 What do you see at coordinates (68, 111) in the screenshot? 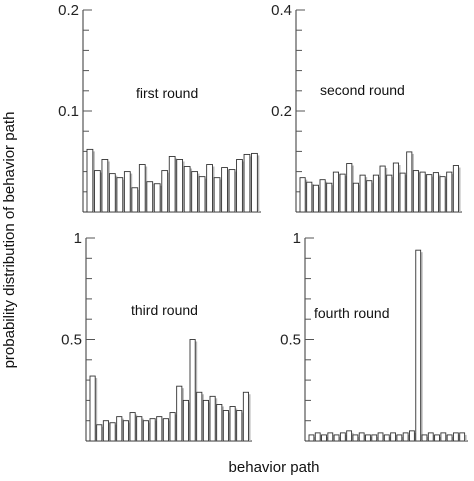
I see `y-tick-label: 0.1` at bounding box center [68, 111].